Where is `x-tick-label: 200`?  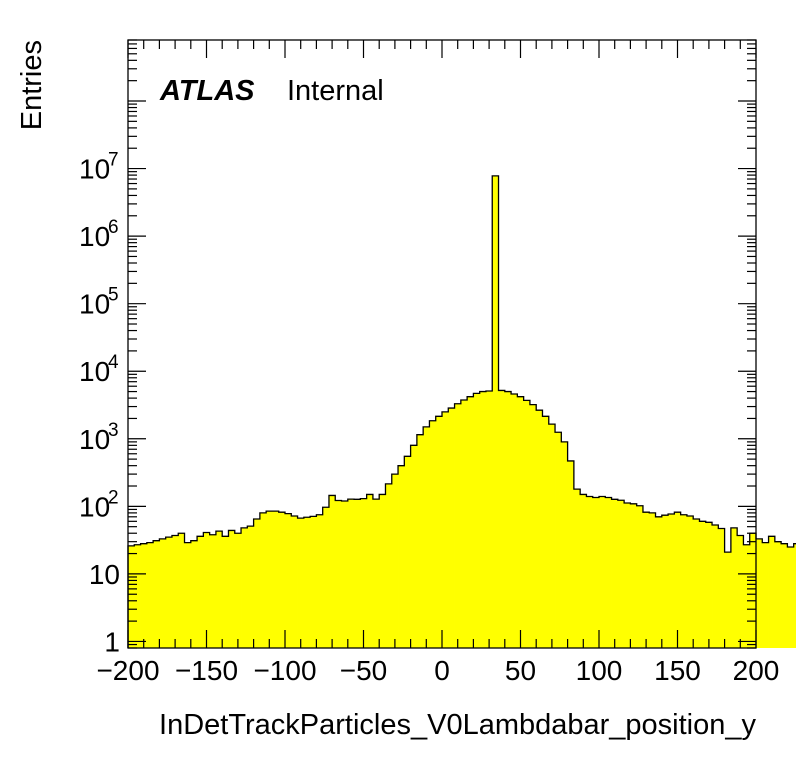
x-tick-label: 200 is located at coordinates (756, 670).